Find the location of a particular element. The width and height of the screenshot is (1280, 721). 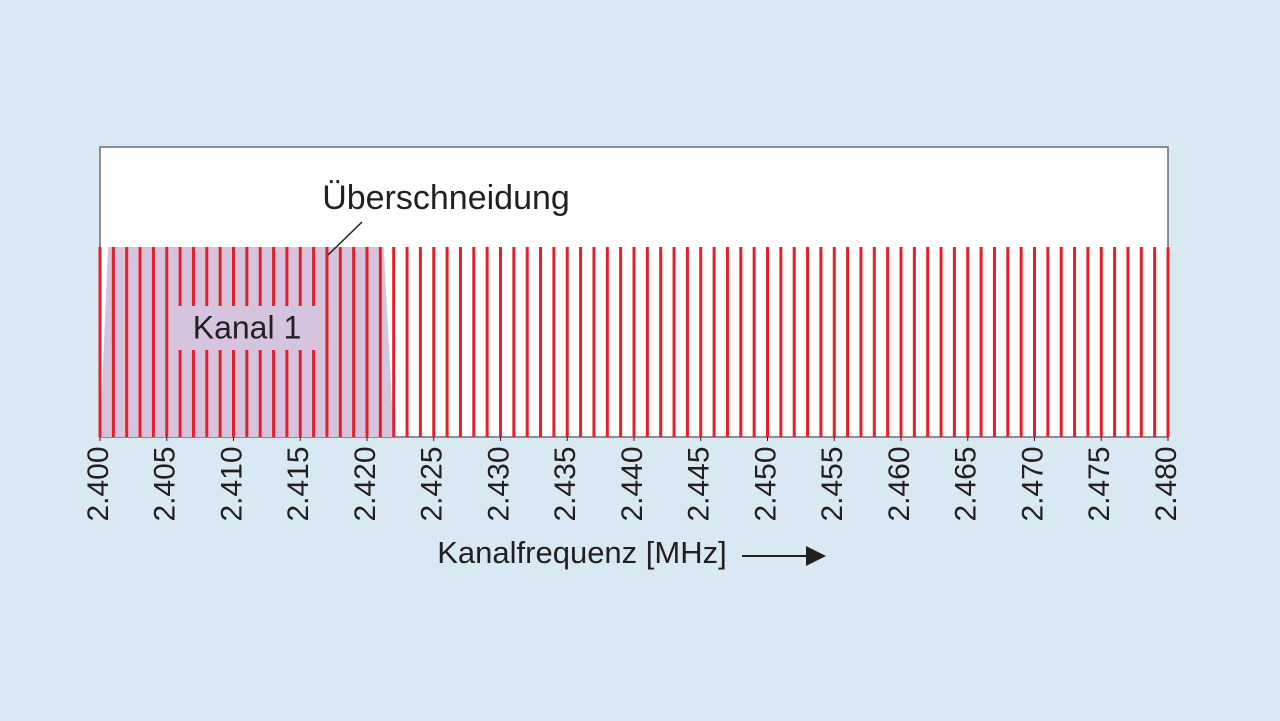

leader-line is located at coordinates (345, 238).